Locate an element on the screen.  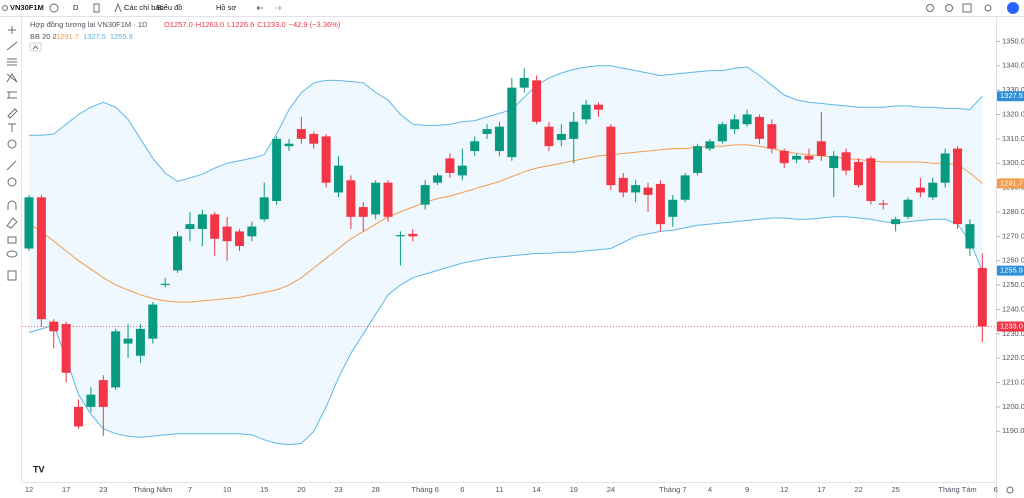
y-tick-label: 1330.0 is located at coordinates (1013, 89).